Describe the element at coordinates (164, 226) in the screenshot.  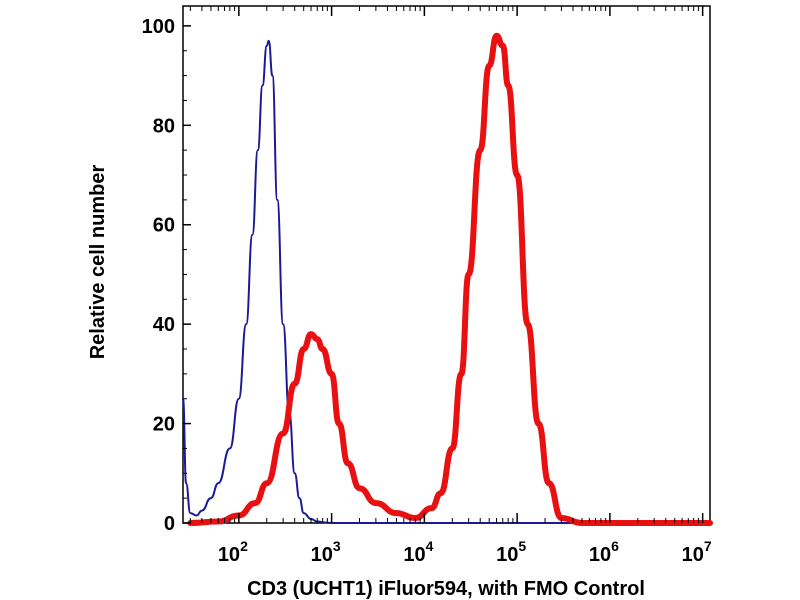
I see `y-tick-label: 60` at that location.